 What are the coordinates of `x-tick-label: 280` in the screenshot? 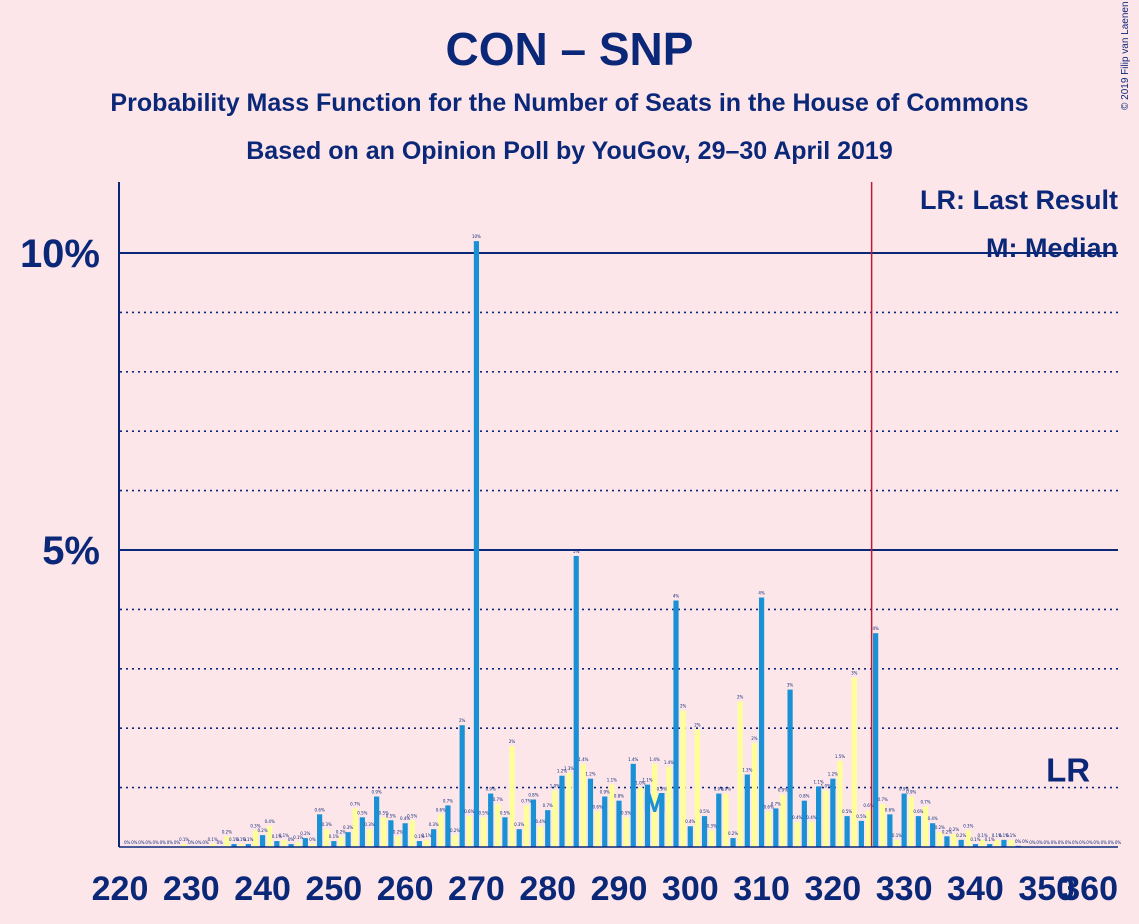 It's located at (547, 889).